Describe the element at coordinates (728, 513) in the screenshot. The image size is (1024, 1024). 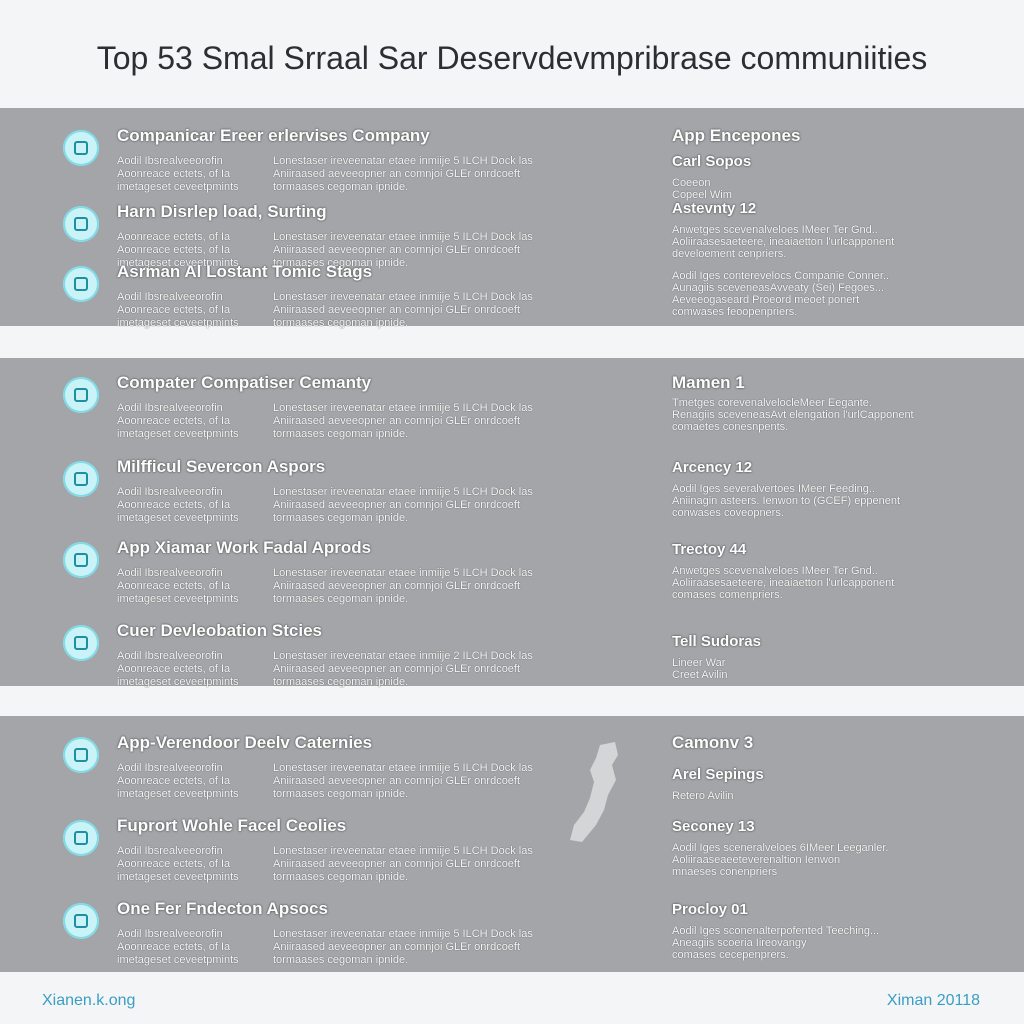
I see `side-line: conwases coveopners.` at that location.